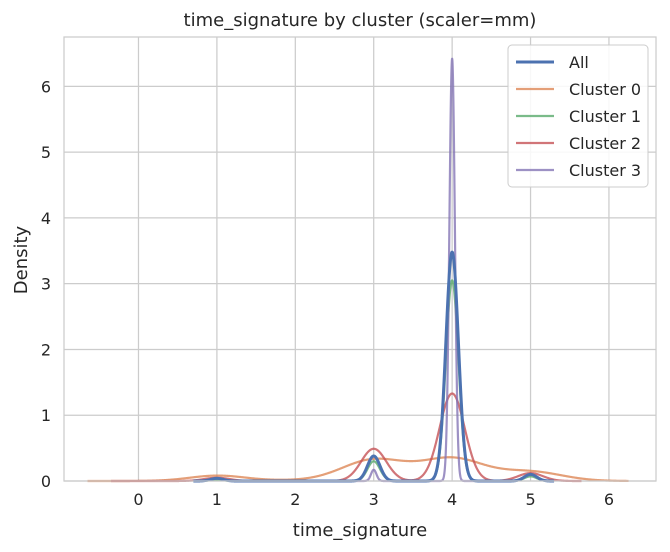  I want to click on y-tick-labels: 0 1 2 3 4 5 6, so click(46, 284).